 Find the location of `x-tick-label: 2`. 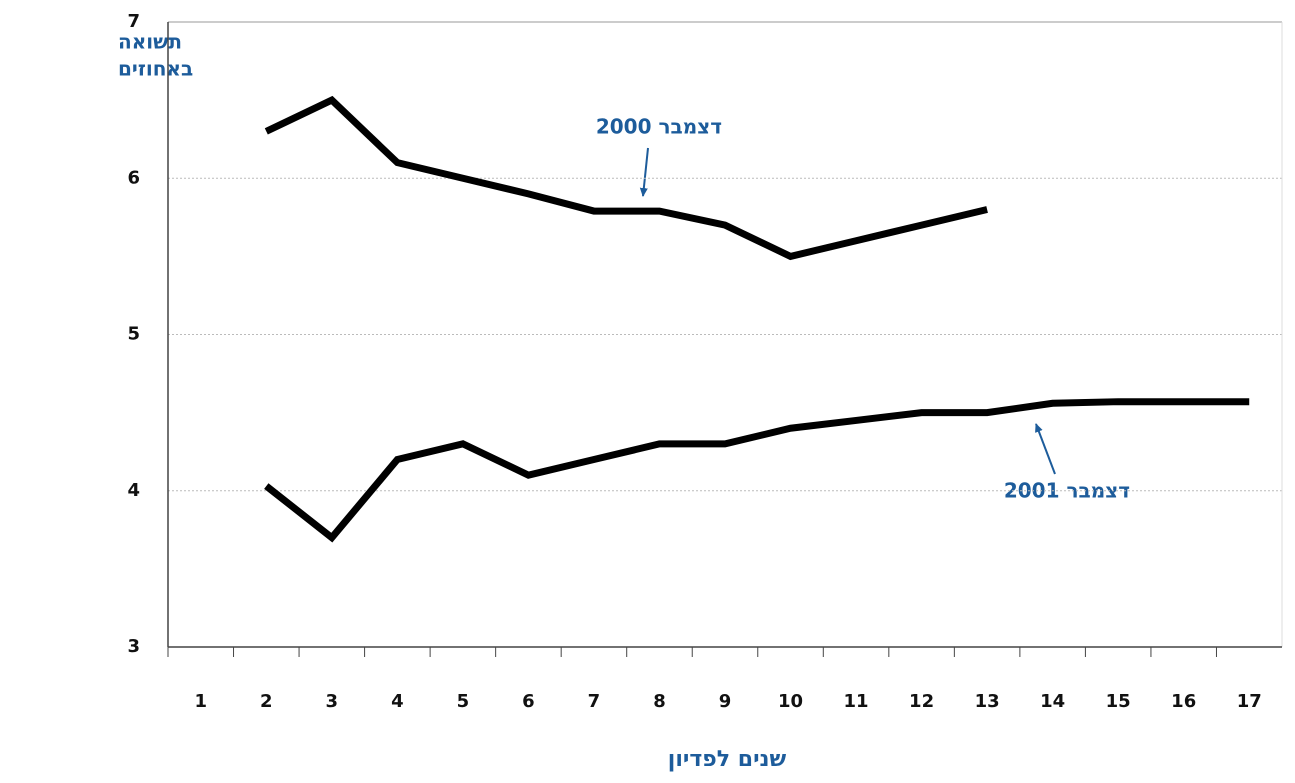

x-tick-label: 2 is located at coordinates (266, 701).